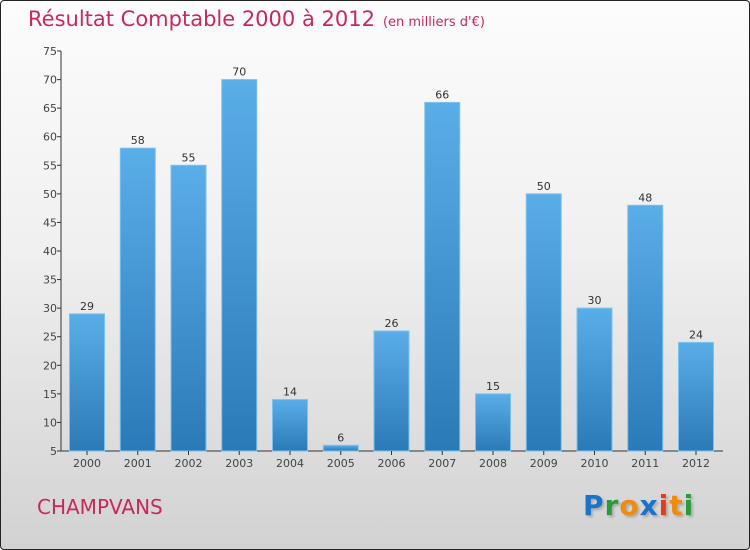 This screenshot has height=550, width=750. Describe the element at coordinates (188, 308) in the screenshot. I see `bar-2002` at that location.